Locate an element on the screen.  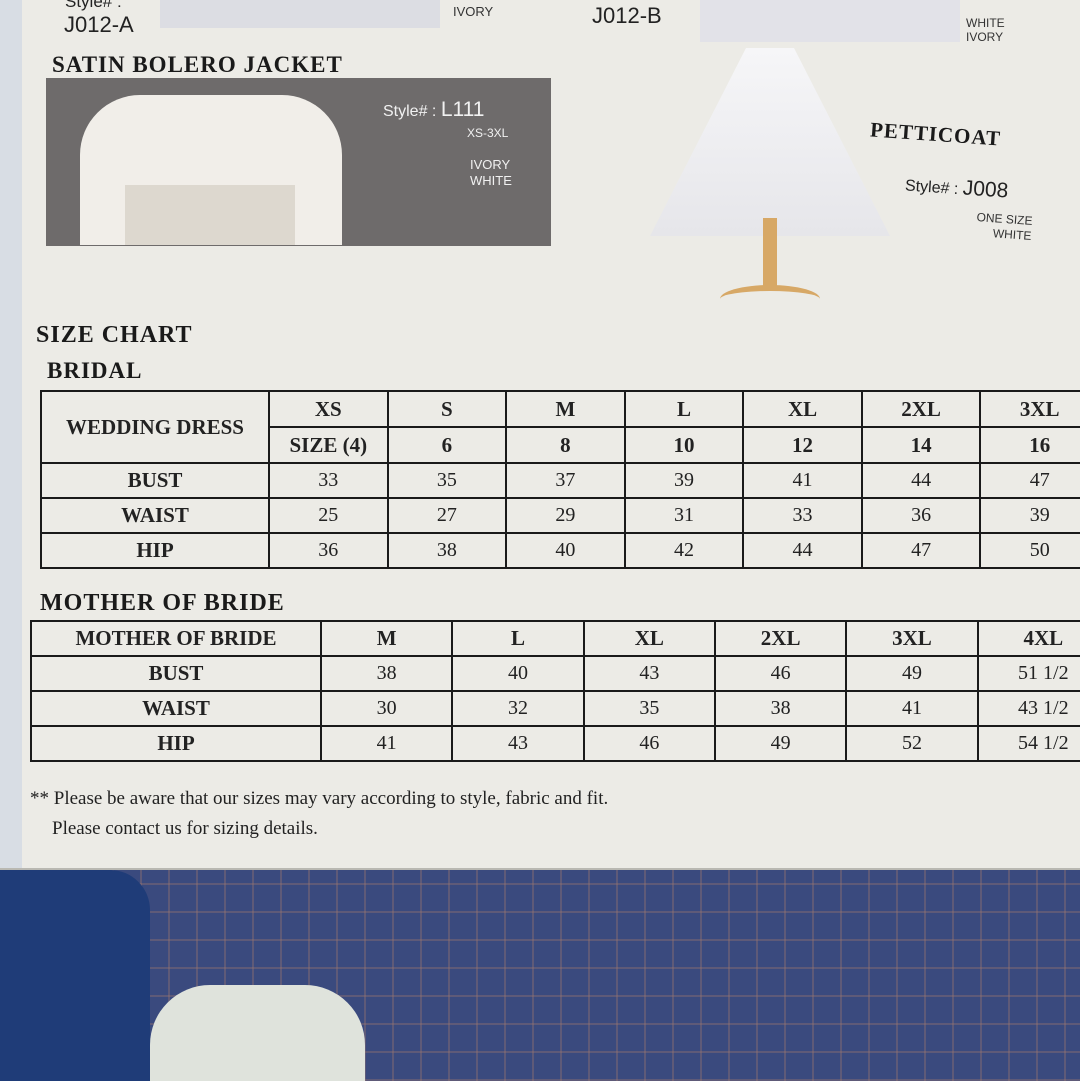
mannequin-stand is located at coordinates (770, 253).